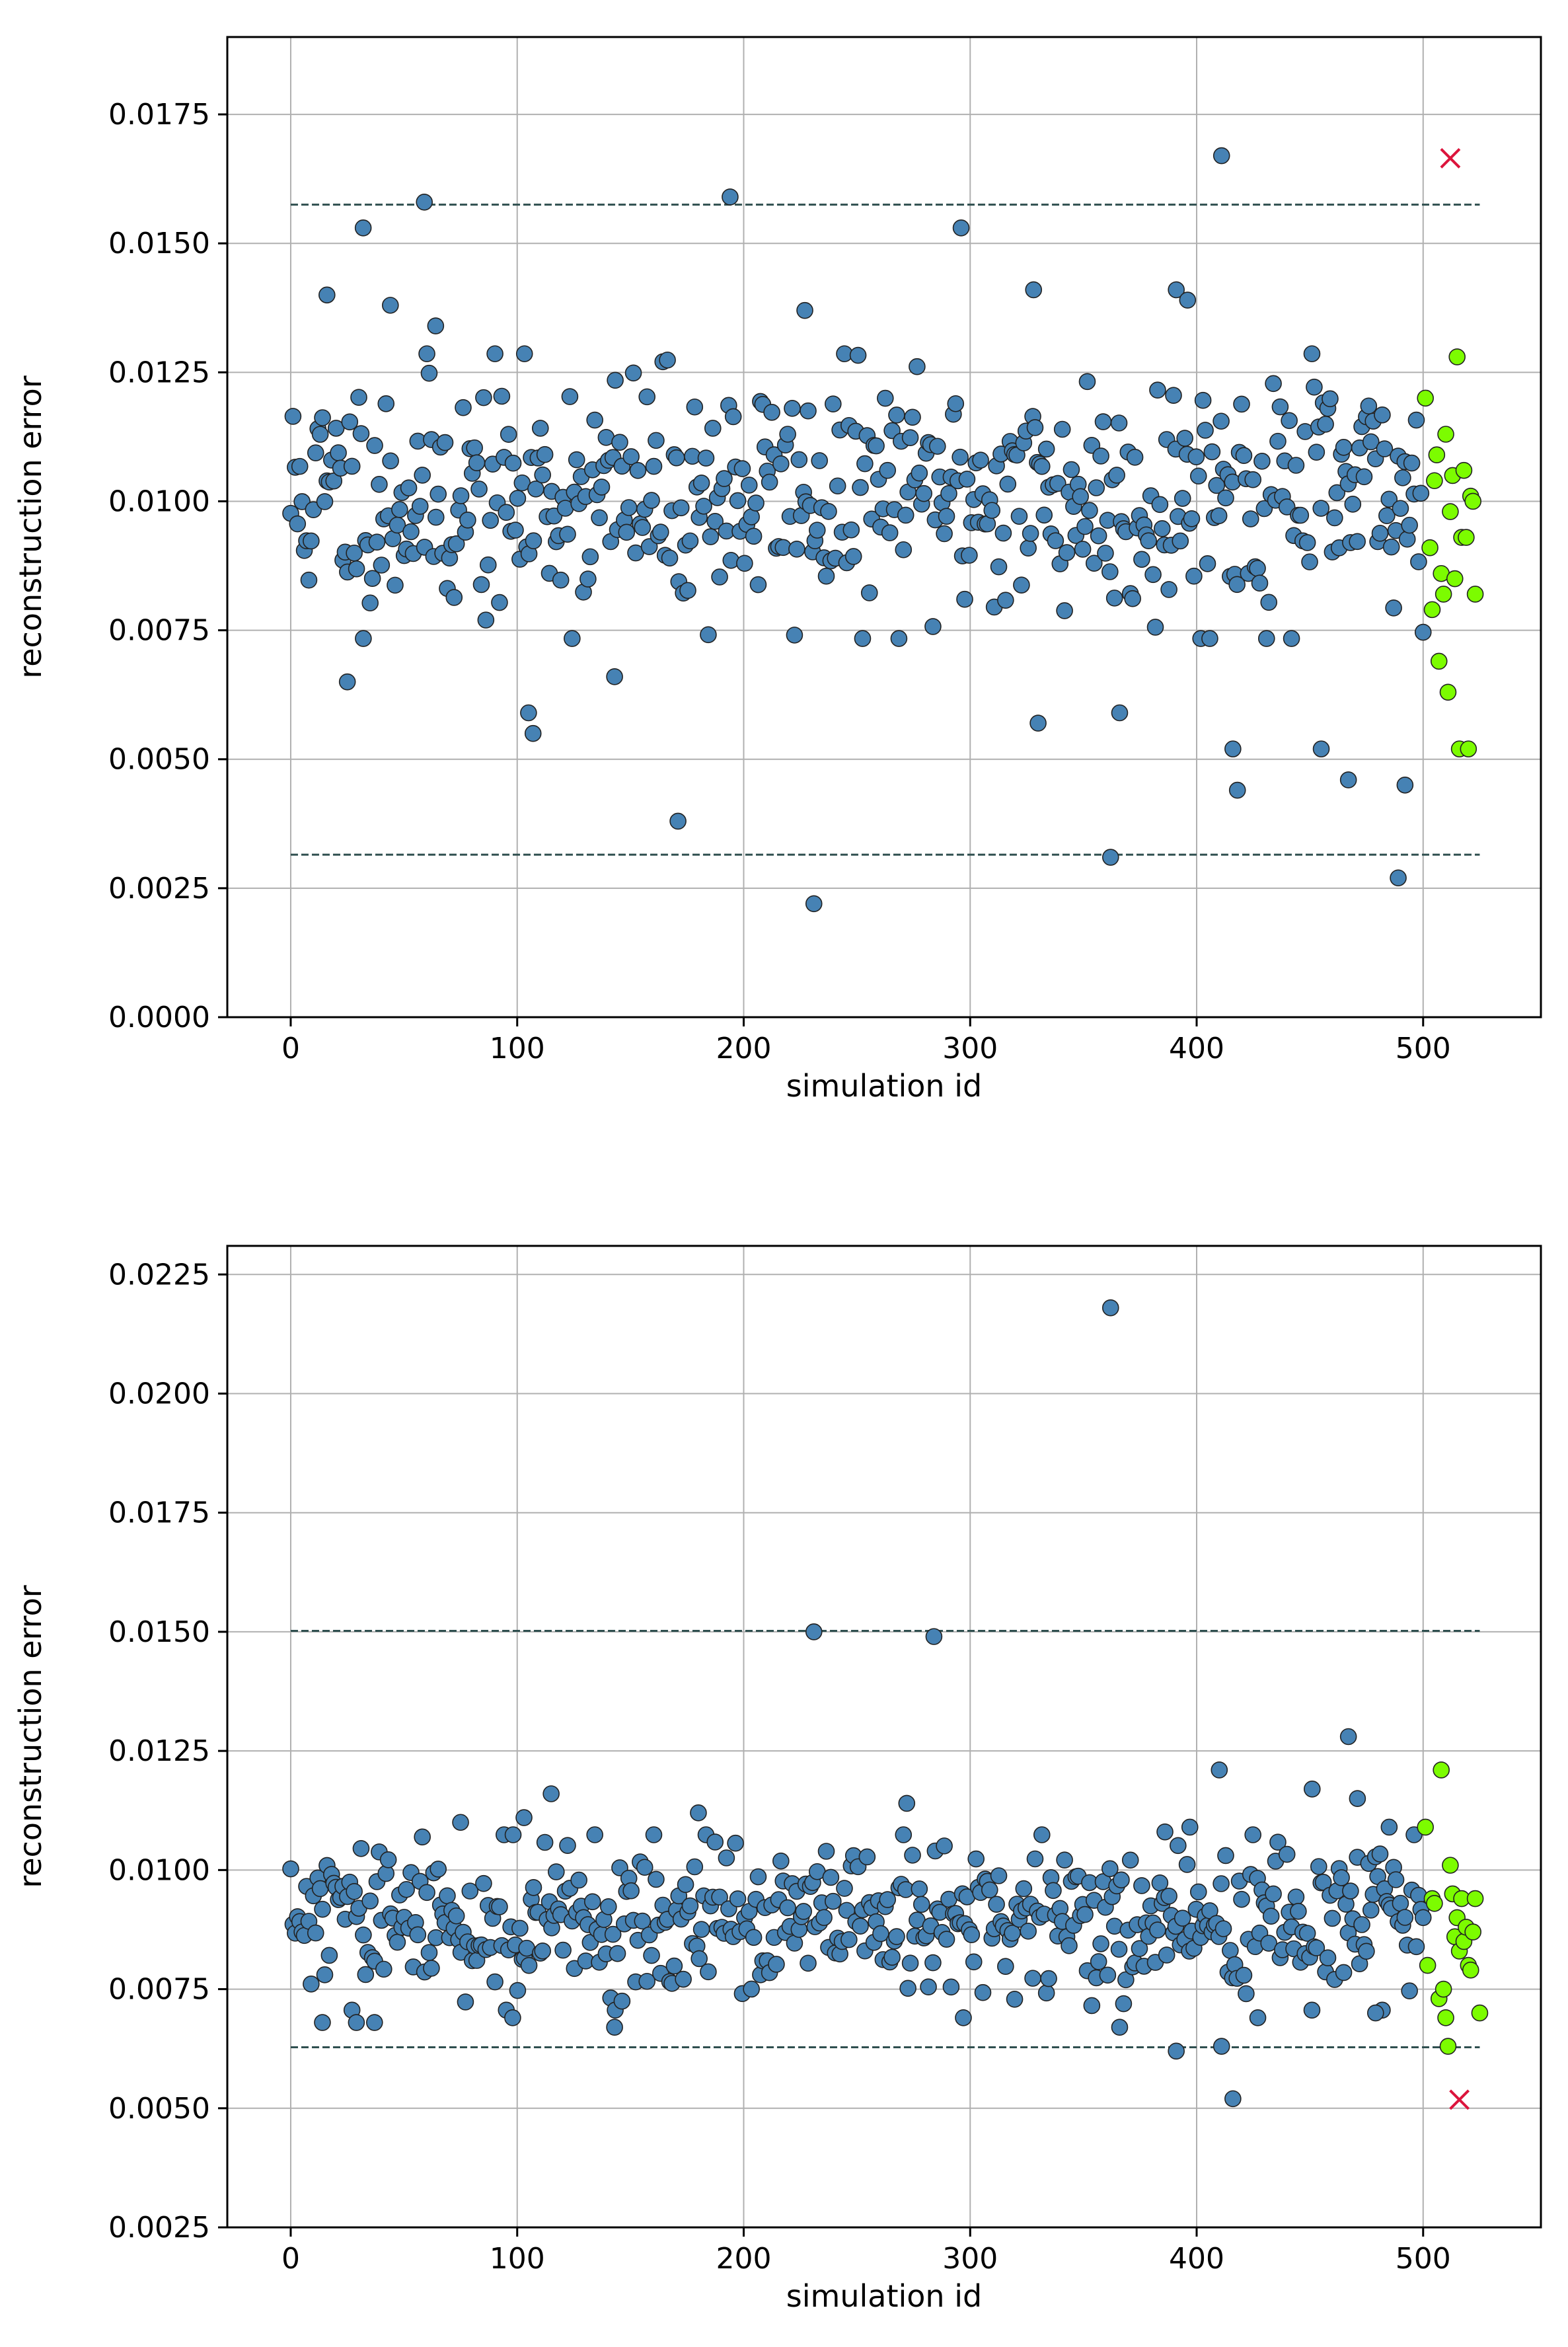  Describe the element at coordinates (159, 1274) in the screenshot. I see `y-tick-label: 0.0225` at that location.